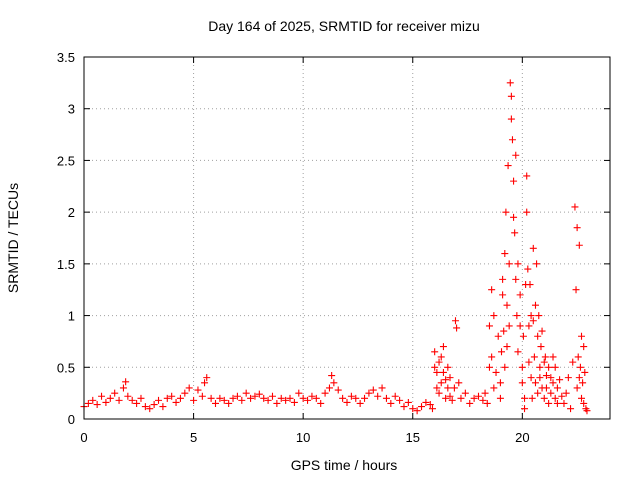  What do you see at coordinates (71, 419) in the screenshot?
I see `y-tick-label: 0` at bounding box center [71, 419].